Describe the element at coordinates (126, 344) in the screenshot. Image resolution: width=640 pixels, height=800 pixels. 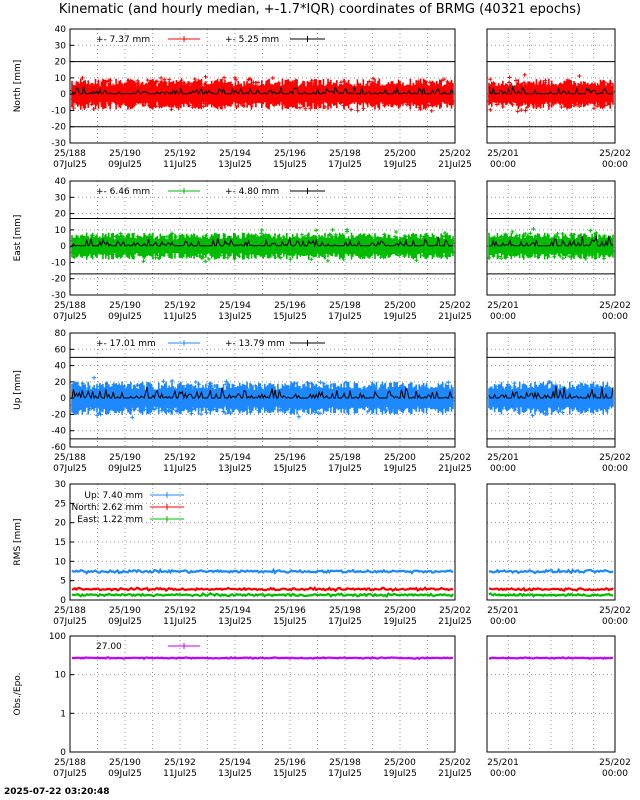
I see `legend-entry: +- 17.01 mm` at that location.